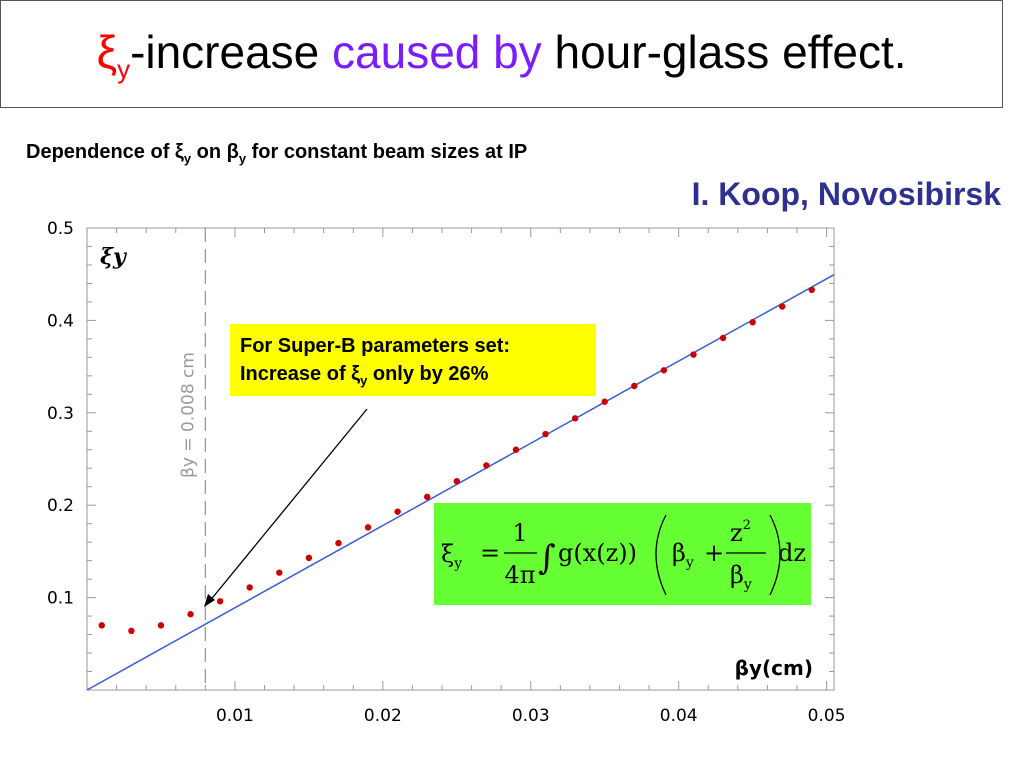  I want to click on formula-denominator: 4π, so click(519, 575).